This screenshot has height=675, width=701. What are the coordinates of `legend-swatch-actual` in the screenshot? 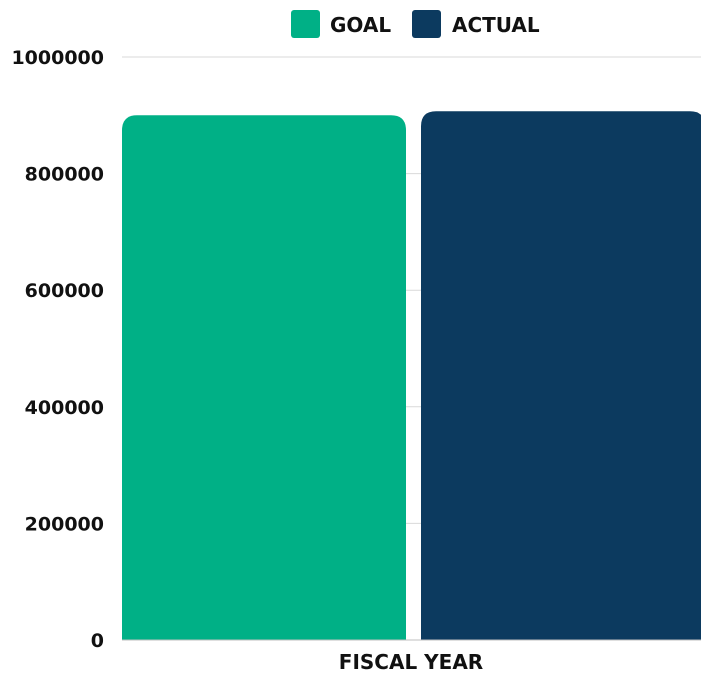 It's located at (426, 24).